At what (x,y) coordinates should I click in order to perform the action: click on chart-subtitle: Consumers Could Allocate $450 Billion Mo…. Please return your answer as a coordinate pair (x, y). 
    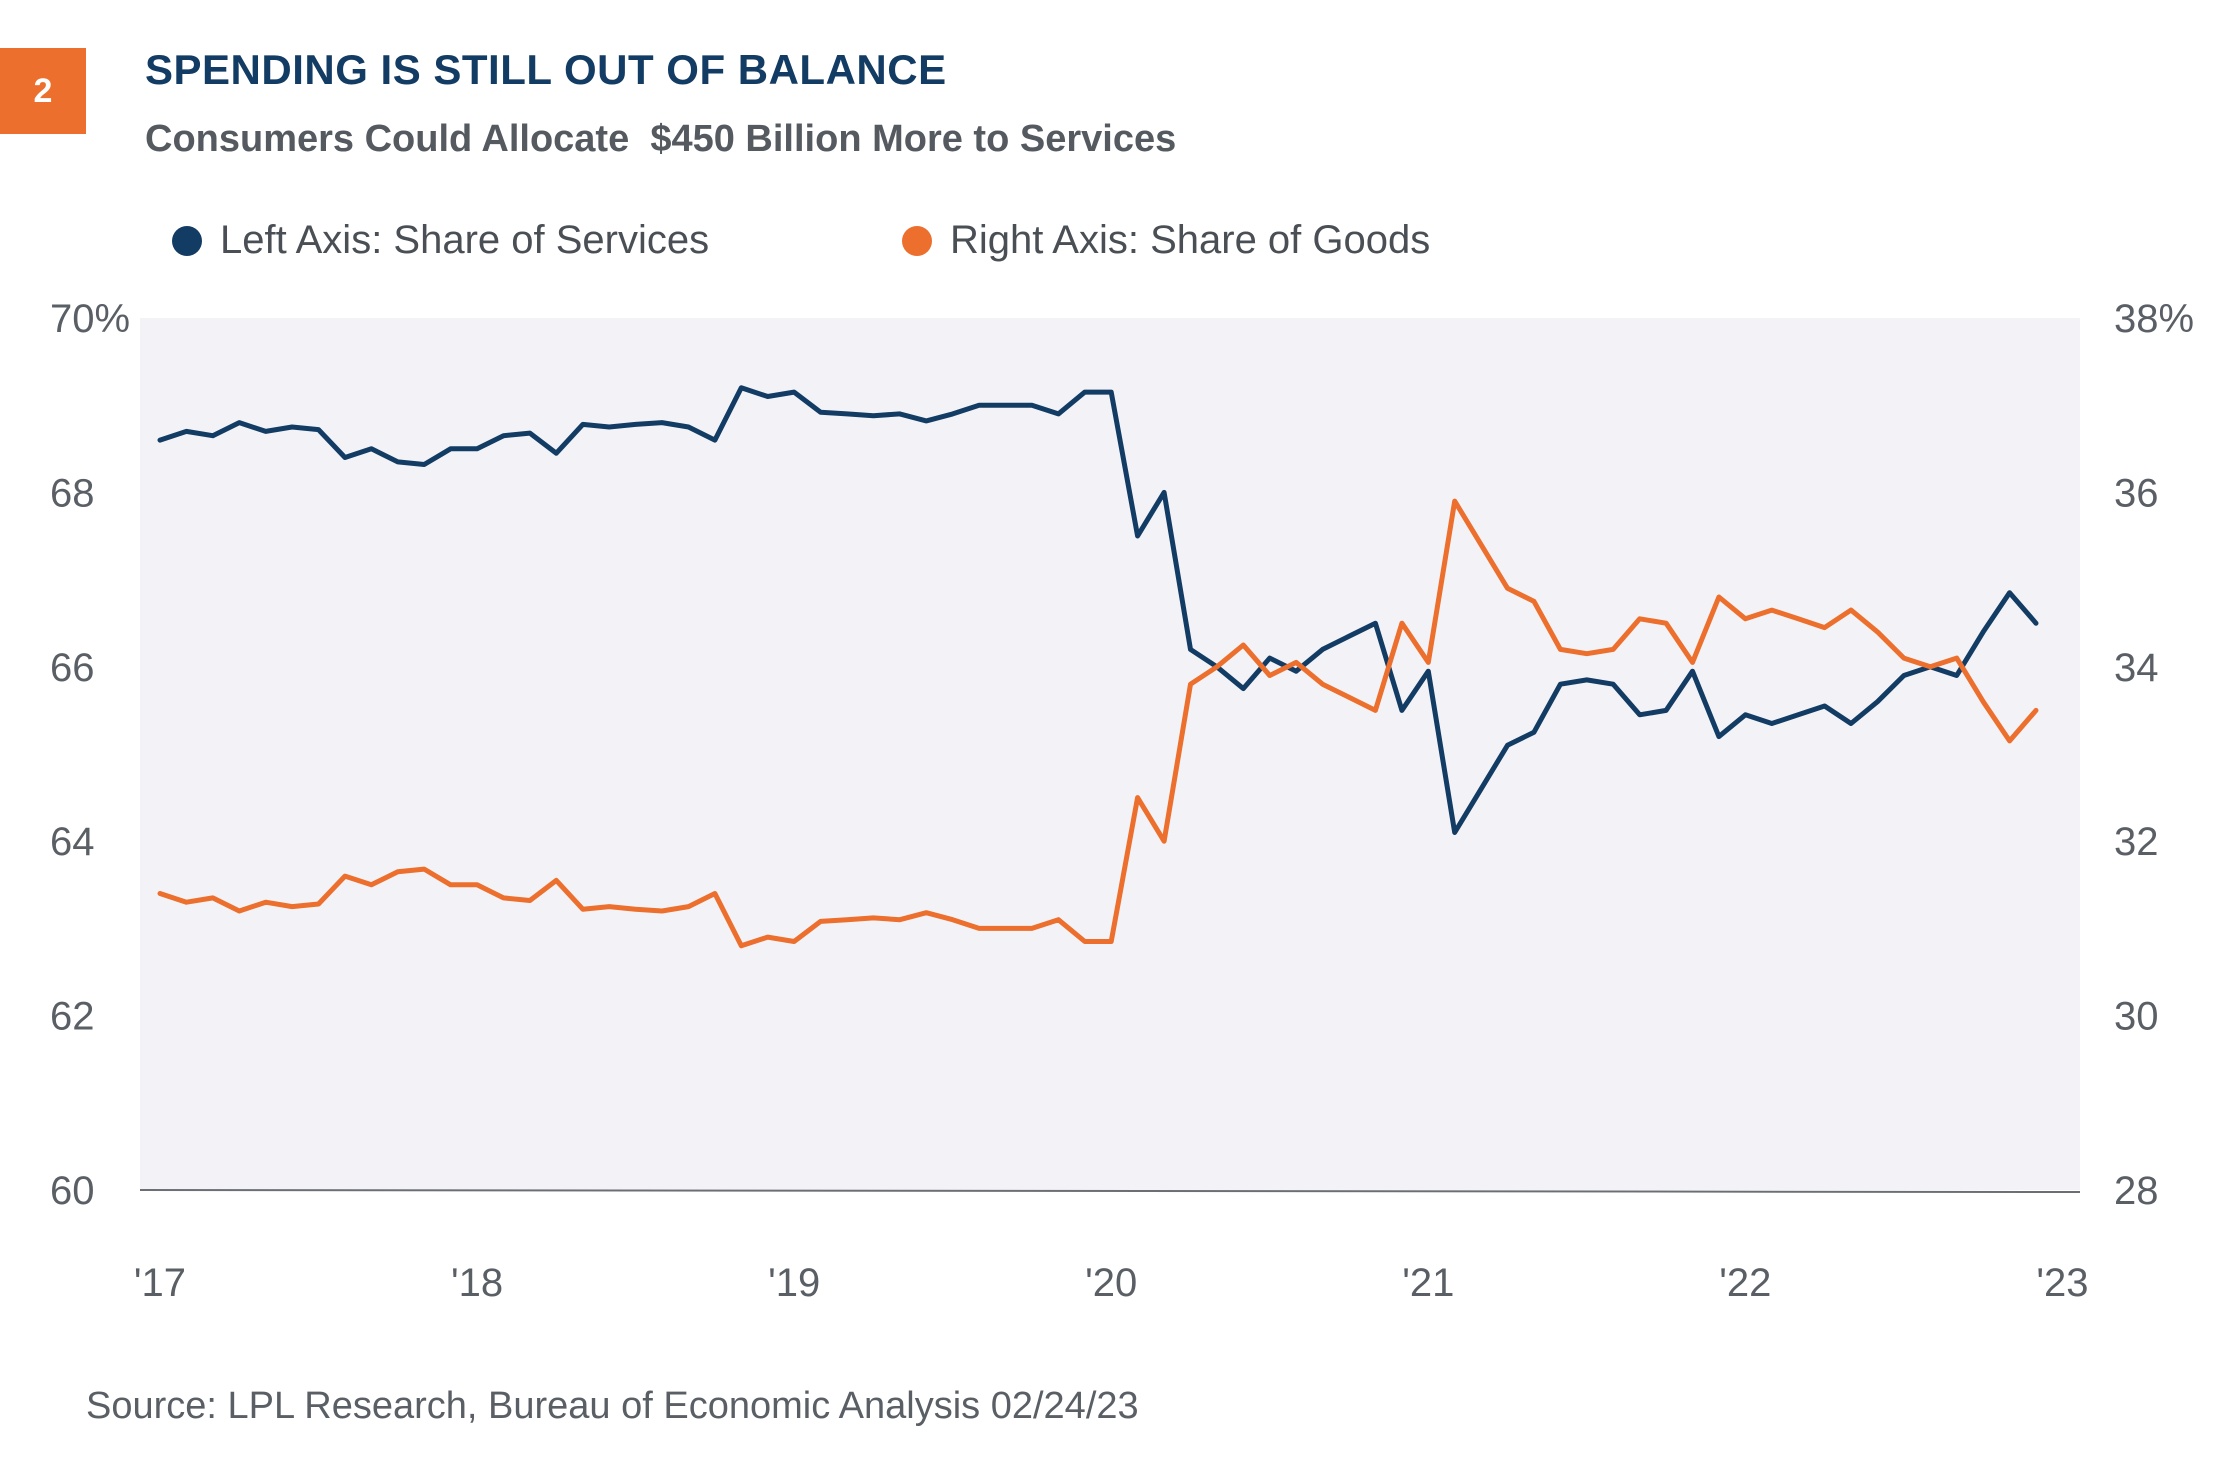
    Looking at the image, I should click on (661, 139).